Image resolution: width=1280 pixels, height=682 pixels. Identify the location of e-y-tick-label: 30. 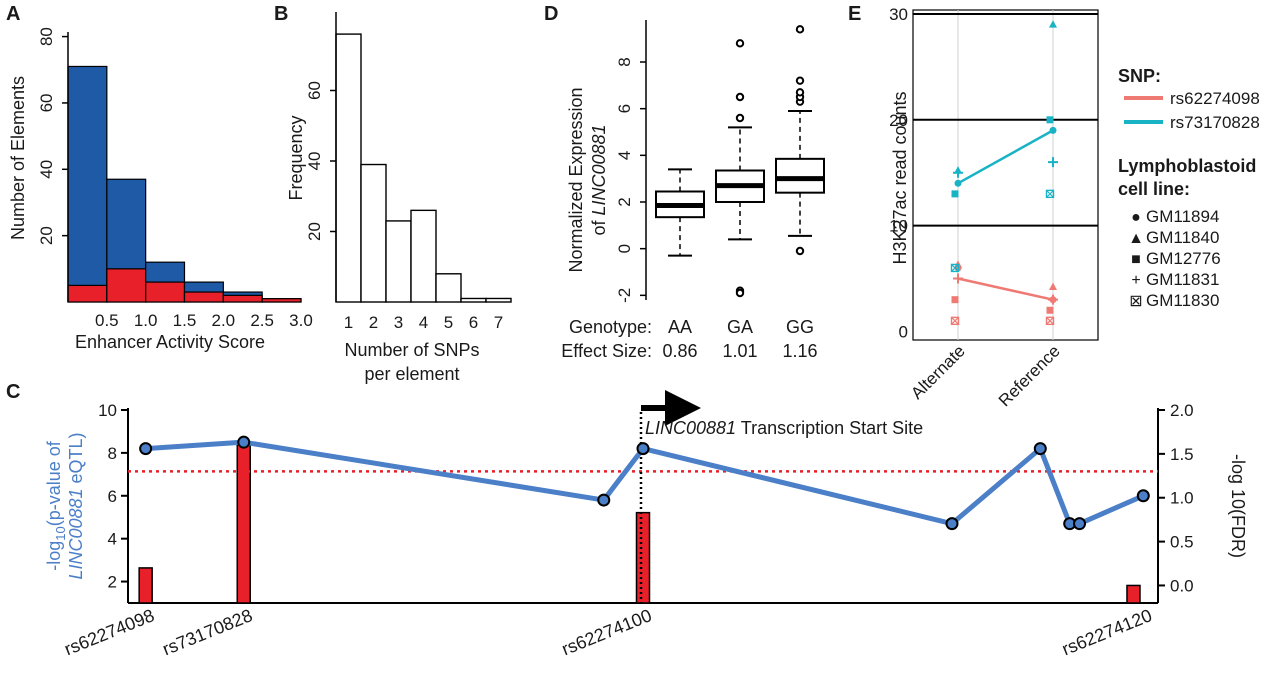
(898, 14).